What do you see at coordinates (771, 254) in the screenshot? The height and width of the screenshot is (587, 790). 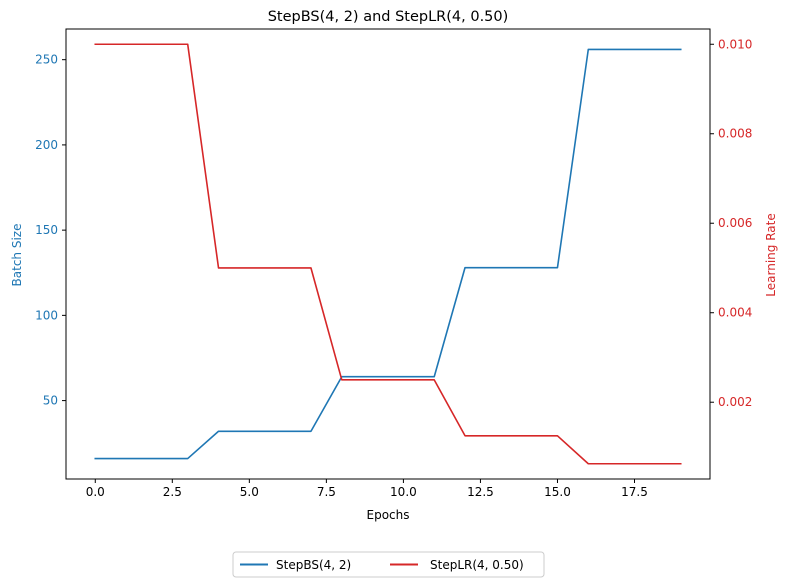 I see `right-y-axis-label: Learning Rate` at bounding box center [771, 254].